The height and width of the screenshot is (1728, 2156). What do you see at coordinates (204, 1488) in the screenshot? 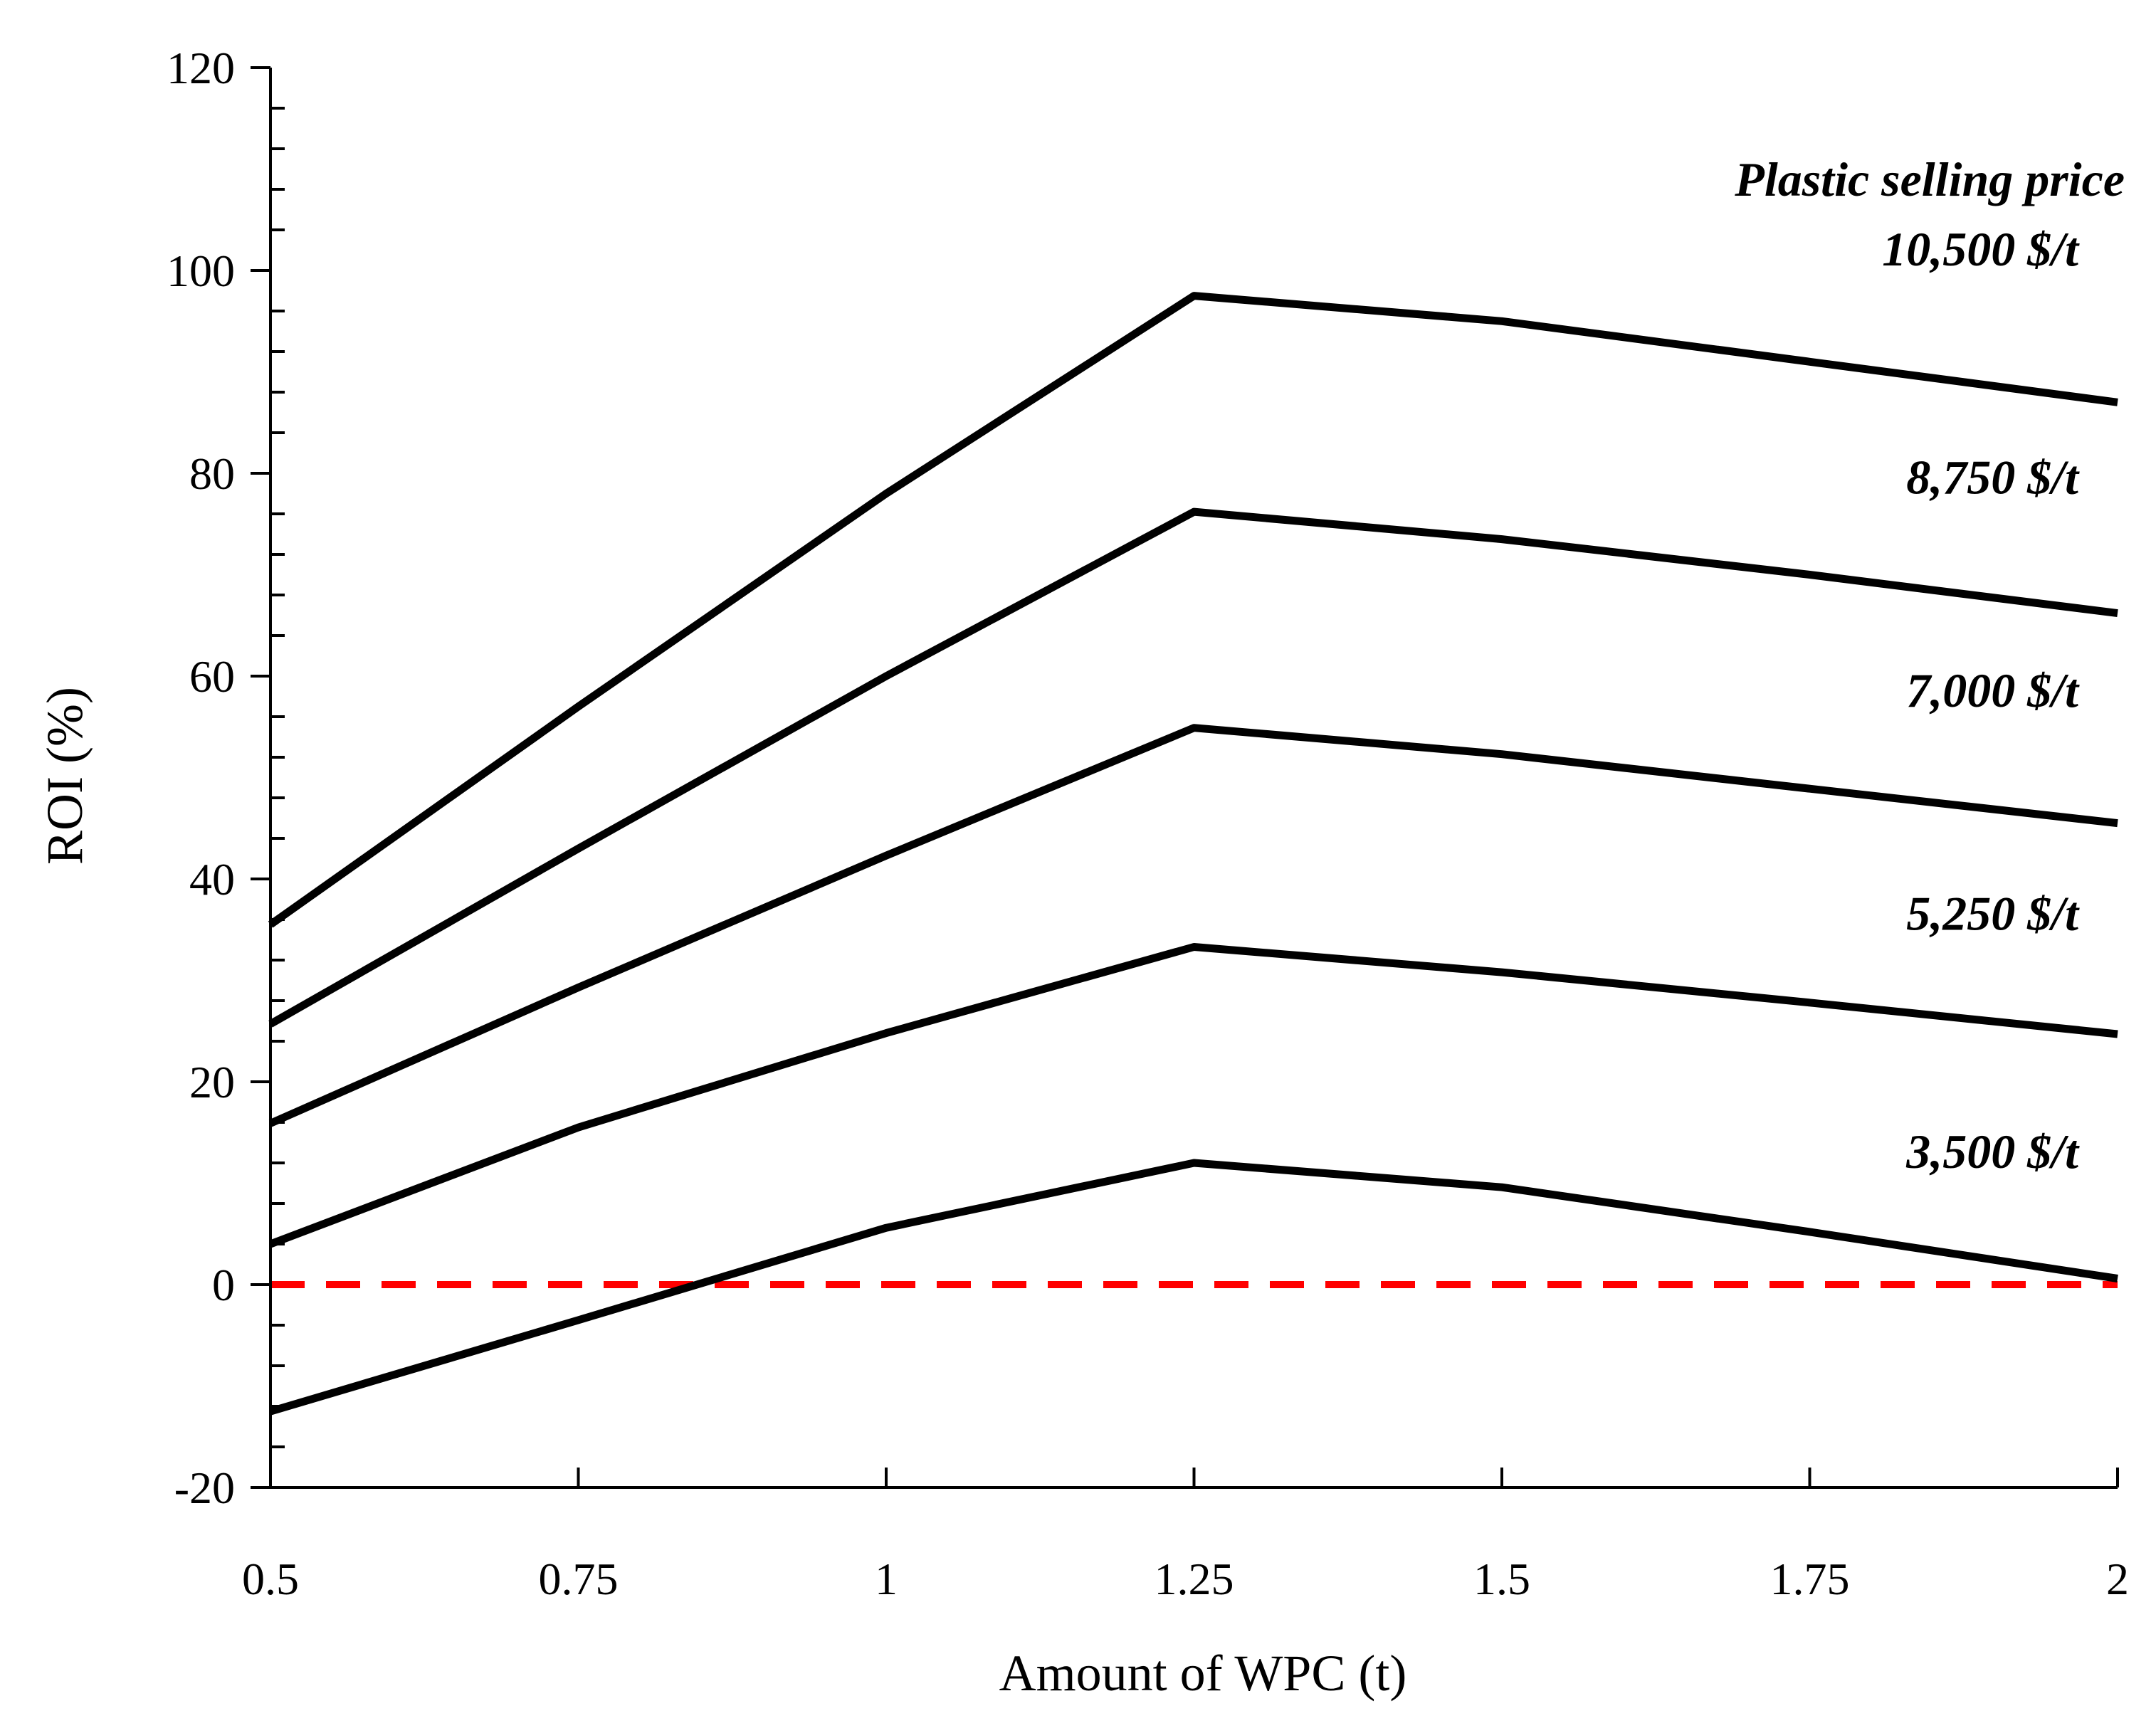
I see `y-tick-label: -20` at bounding box center [204, 1488].